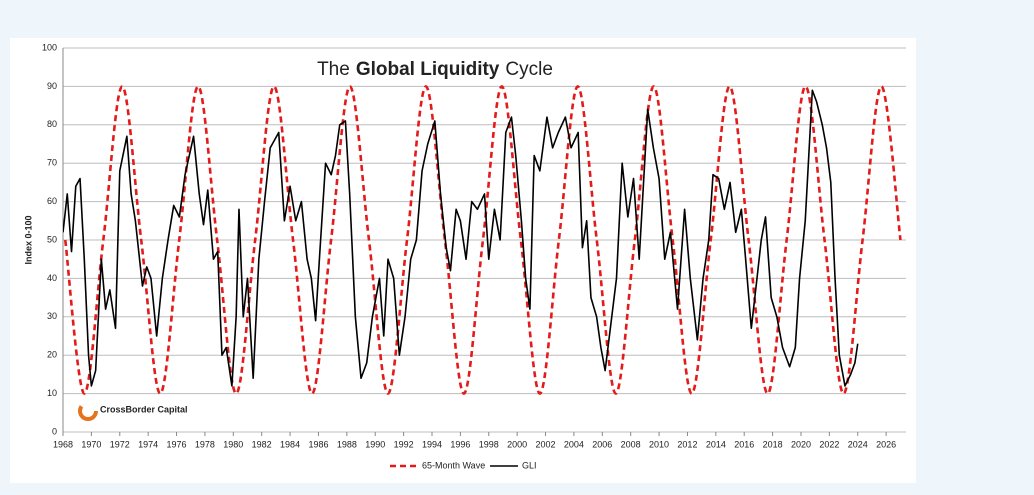  What do you see at coordinates (120, 444) in the screenshot?
I see `x-tick-label: 1972` at bounding box center [120, 444].